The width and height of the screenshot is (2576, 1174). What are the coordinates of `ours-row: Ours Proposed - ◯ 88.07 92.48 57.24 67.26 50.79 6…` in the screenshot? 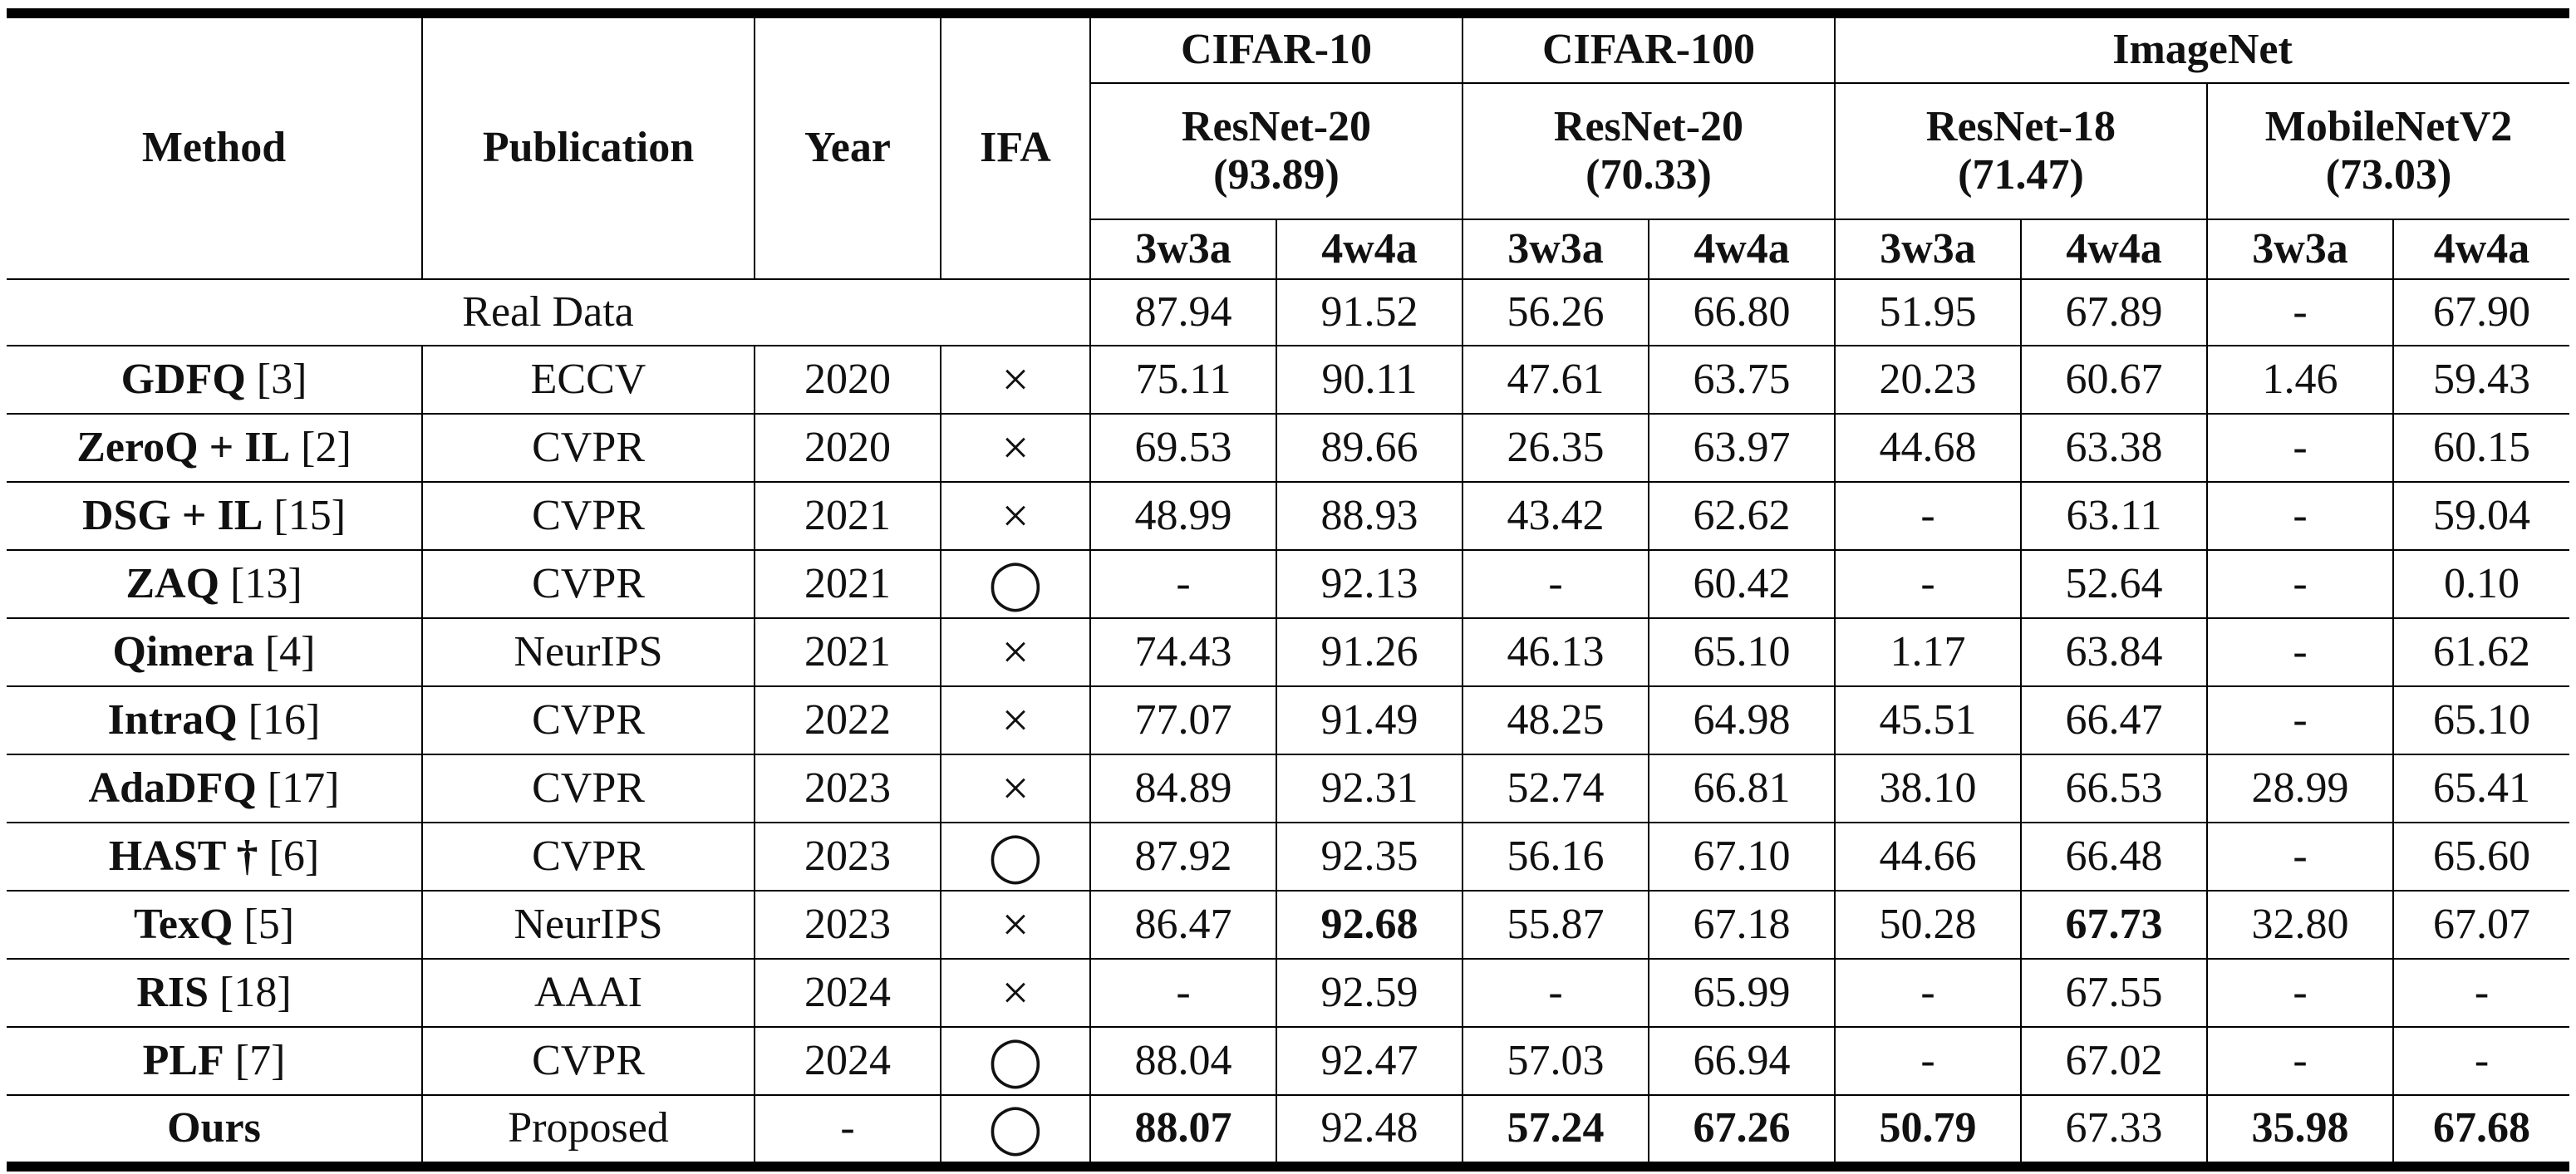 It's located at (1289, 1130).